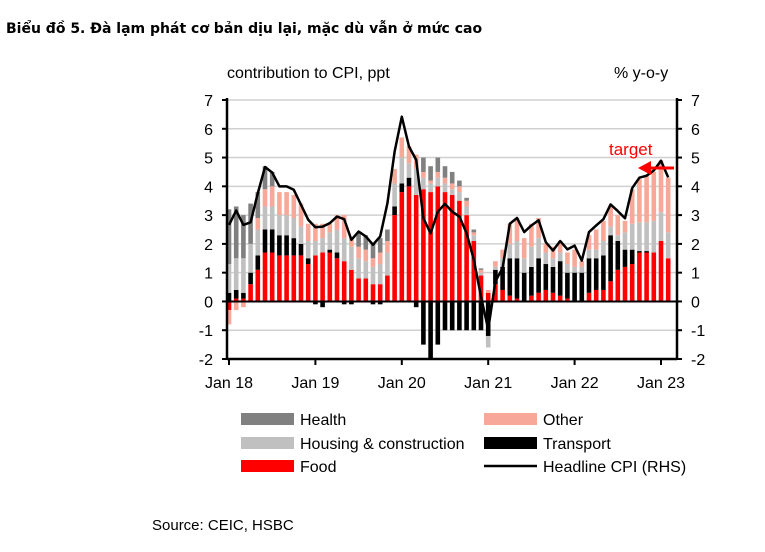 The image size is (765, 552). Describe the element at coordinates (698, 331) in the screenshot. I see `right-y-tick-label: -1` at that location.